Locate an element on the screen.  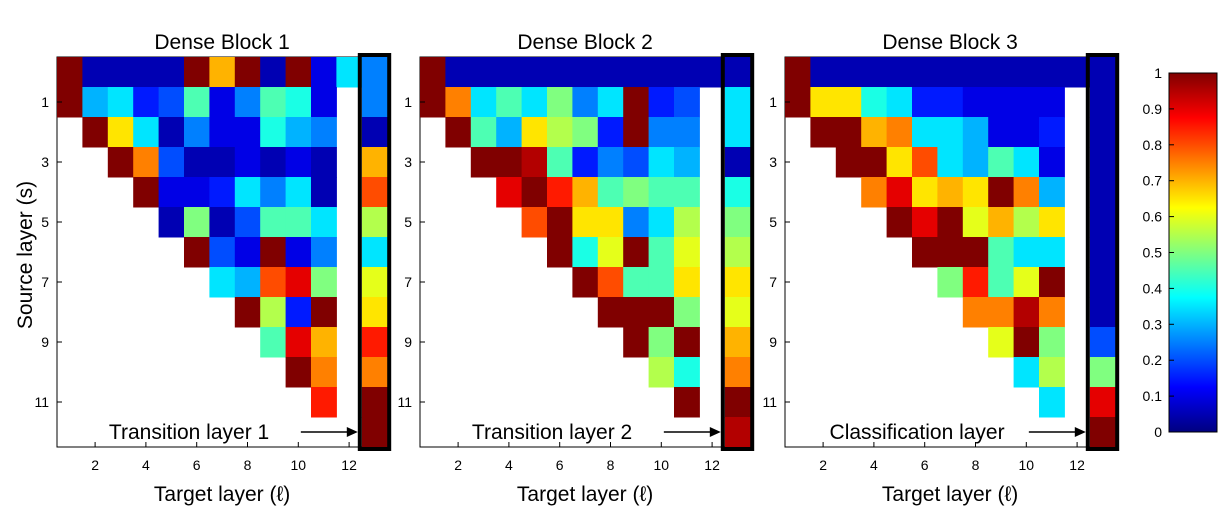
colorbar: 0 0.1 0.2 0.3 0.4 0.5 0.6 0.7 0.8 0.9 1 is located at coordinates (1180, 252).